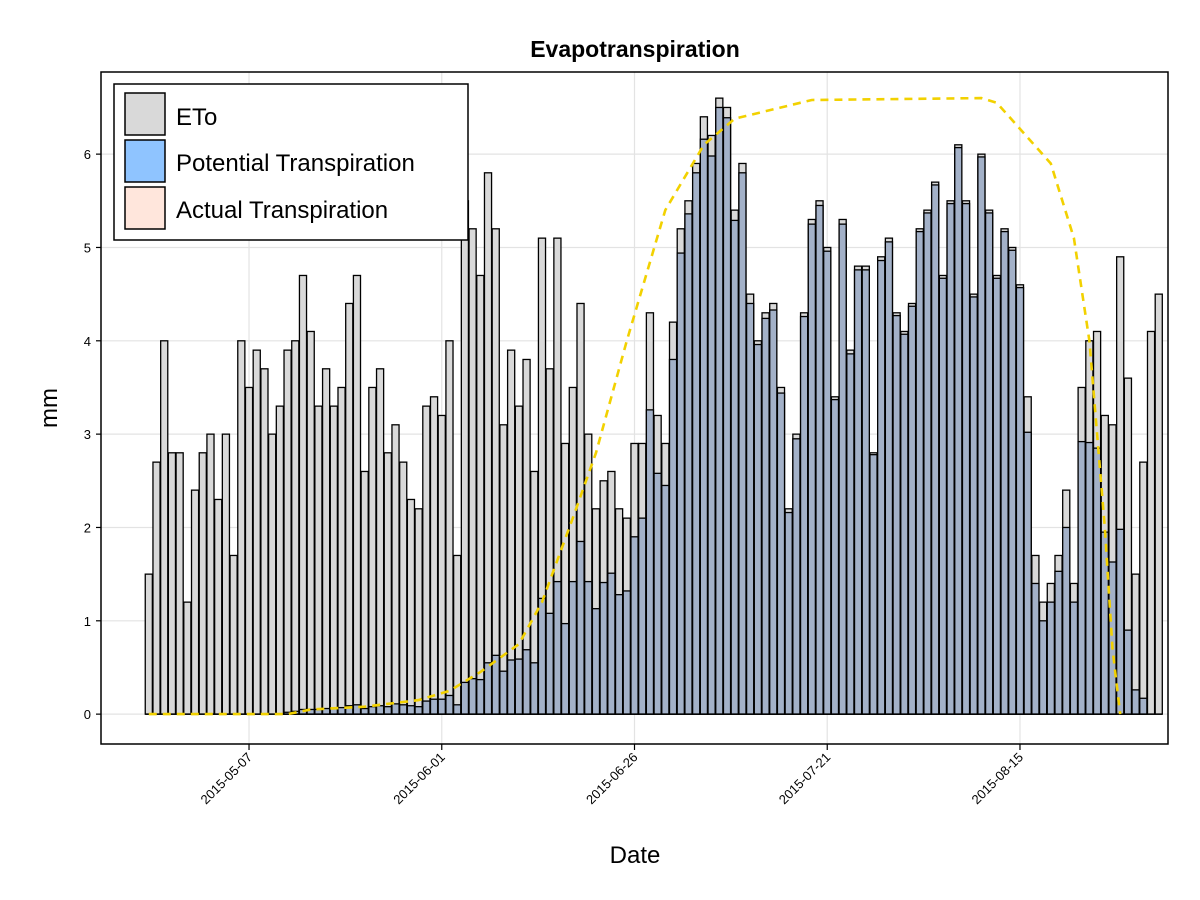  I want to click on y-tick-label: 5, so click(87, 247).